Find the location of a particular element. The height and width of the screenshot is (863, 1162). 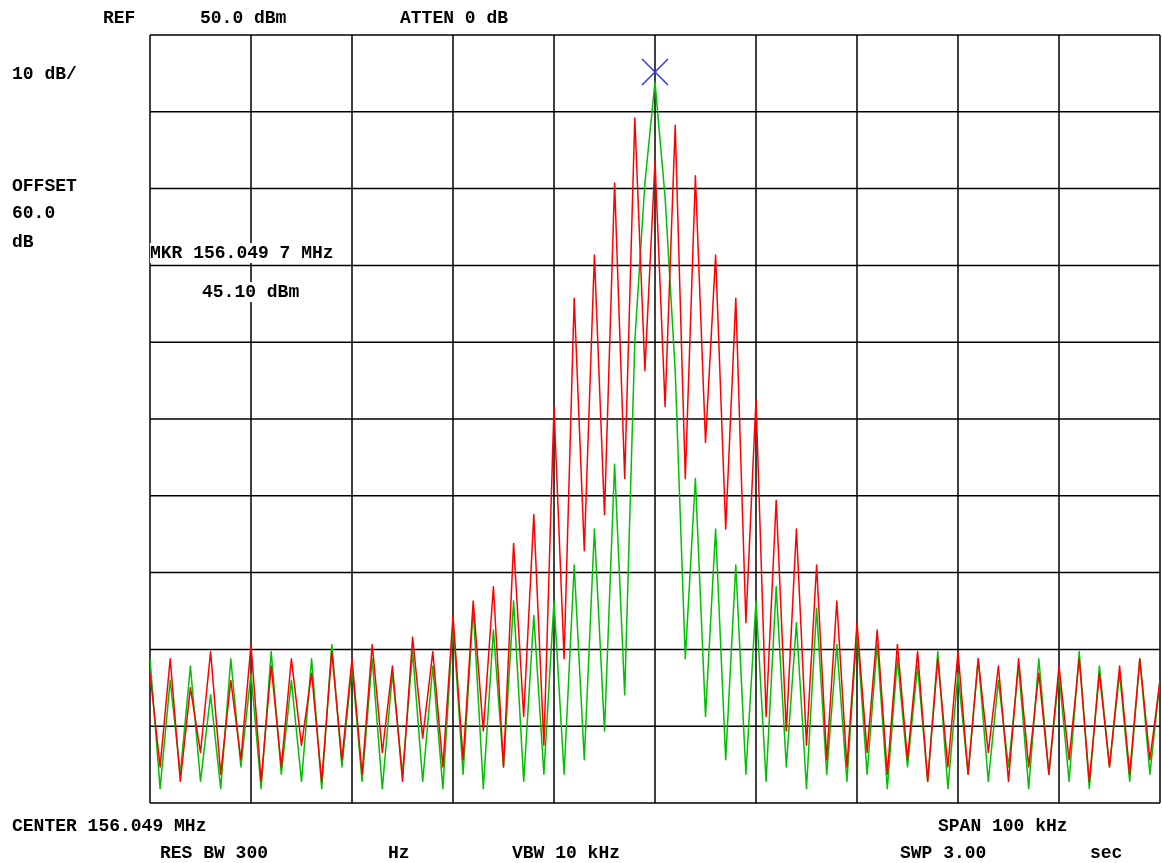

text: ATTEN 0 dB is located at coordinates (454, 18).